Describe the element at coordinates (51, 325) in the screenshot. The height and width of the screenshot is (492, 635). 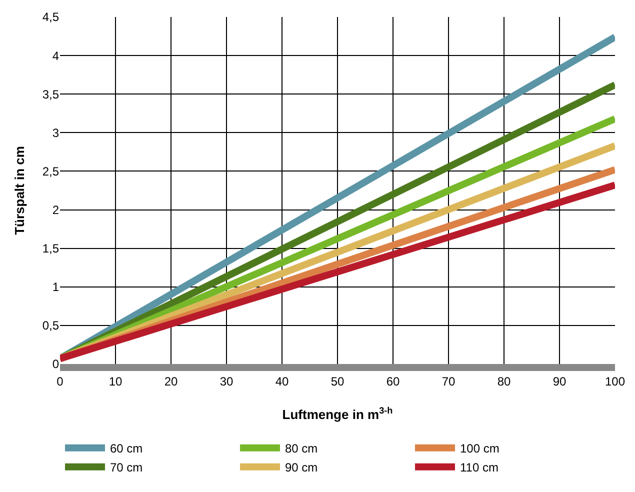
I see `y-tick-label: 0,5` at that location.